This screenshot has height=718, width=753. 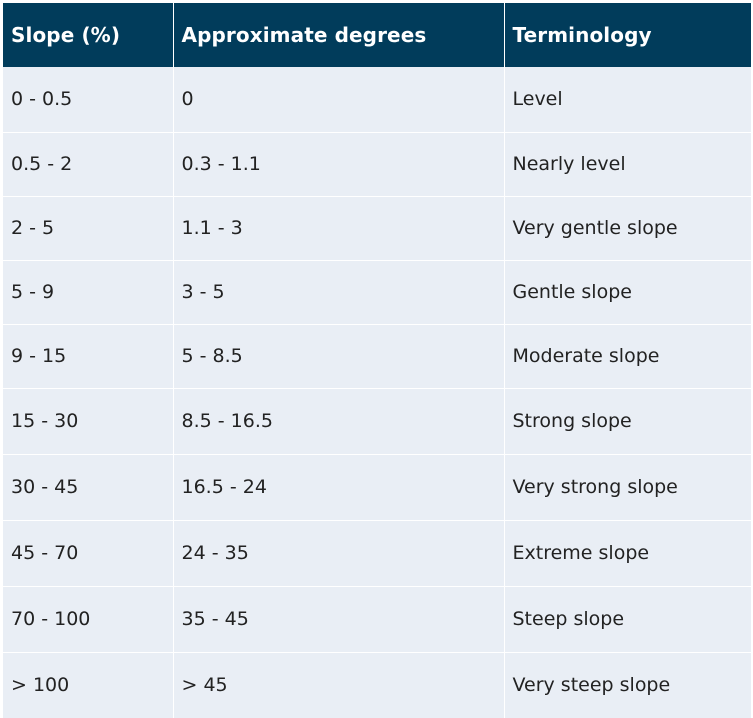 I want to click on cell-slope-percent: 70 - 100, so click(x=88, y=619).